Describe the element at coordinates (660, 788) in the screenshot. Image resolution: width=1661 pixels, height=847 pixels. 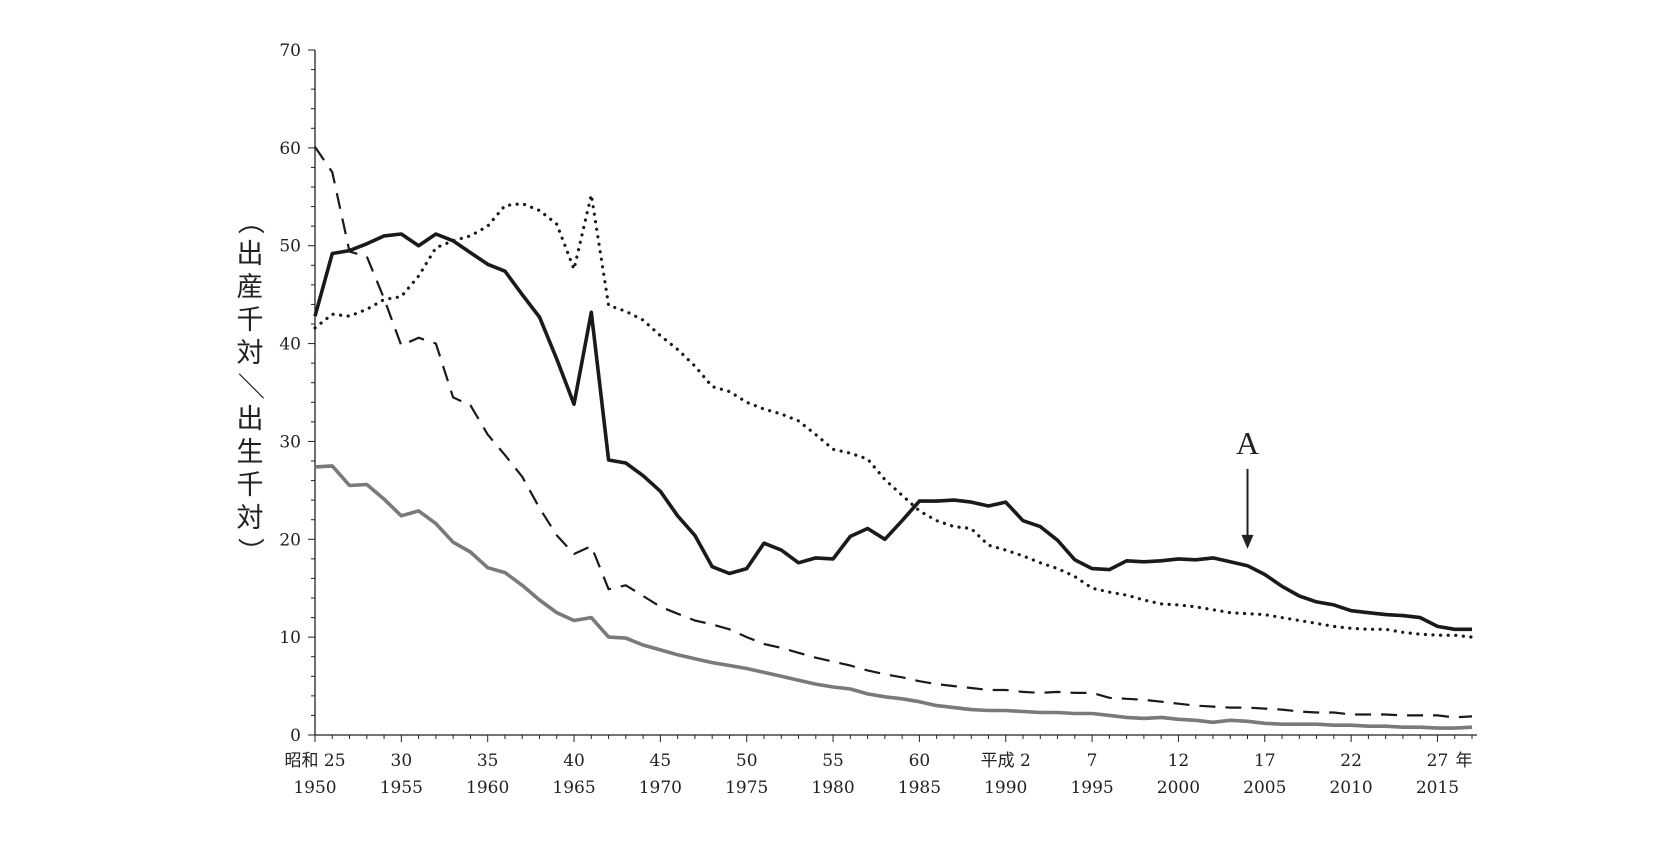
I see `x-tick-year-label: 1970` at that location.